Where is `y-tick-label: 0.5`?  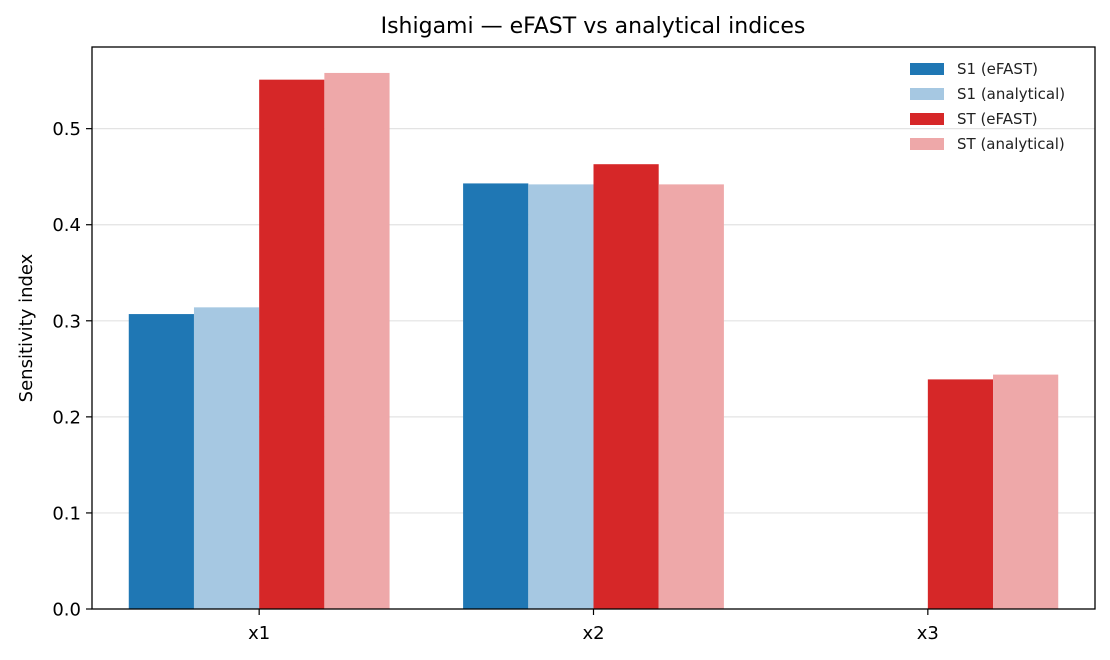
y-tick-label: 0.5 is located at coordinates (66, 129).